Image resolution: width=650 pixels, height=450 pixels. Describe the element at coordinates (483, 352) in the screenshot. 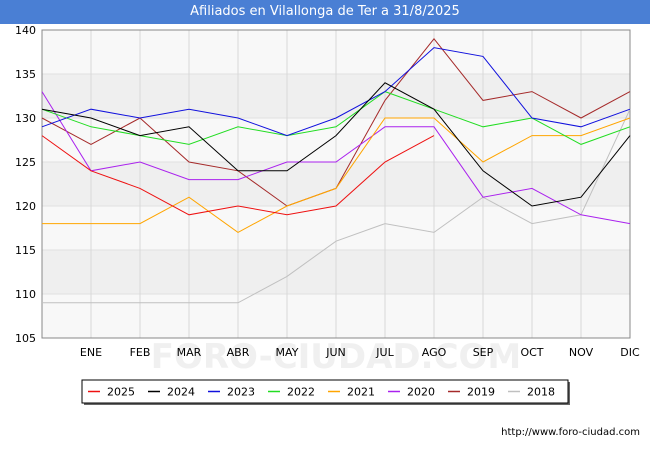

I see `x-tick-label: SEP` at that location.